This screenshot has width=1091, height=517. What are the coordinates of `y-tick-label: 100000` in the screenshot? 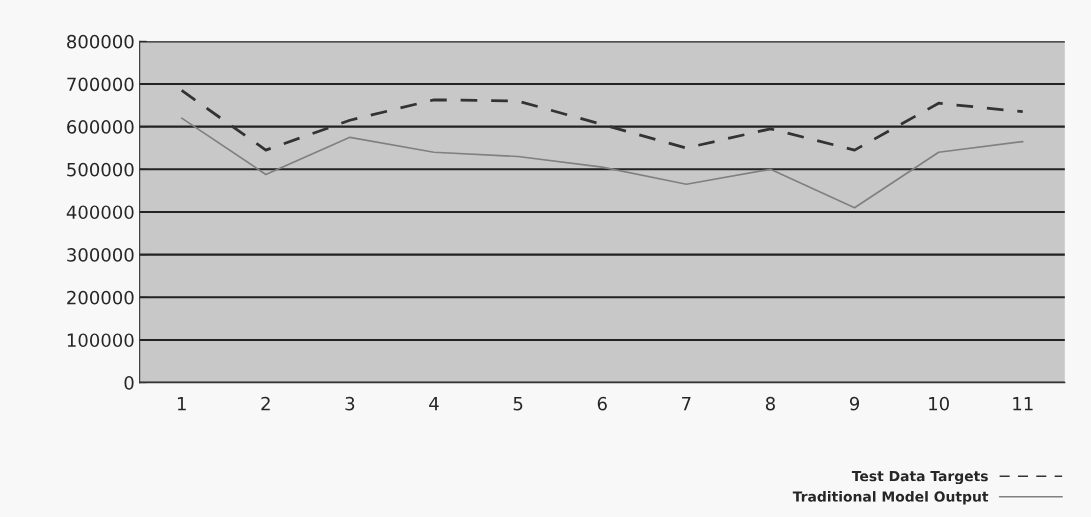 It's located at (100, 340).